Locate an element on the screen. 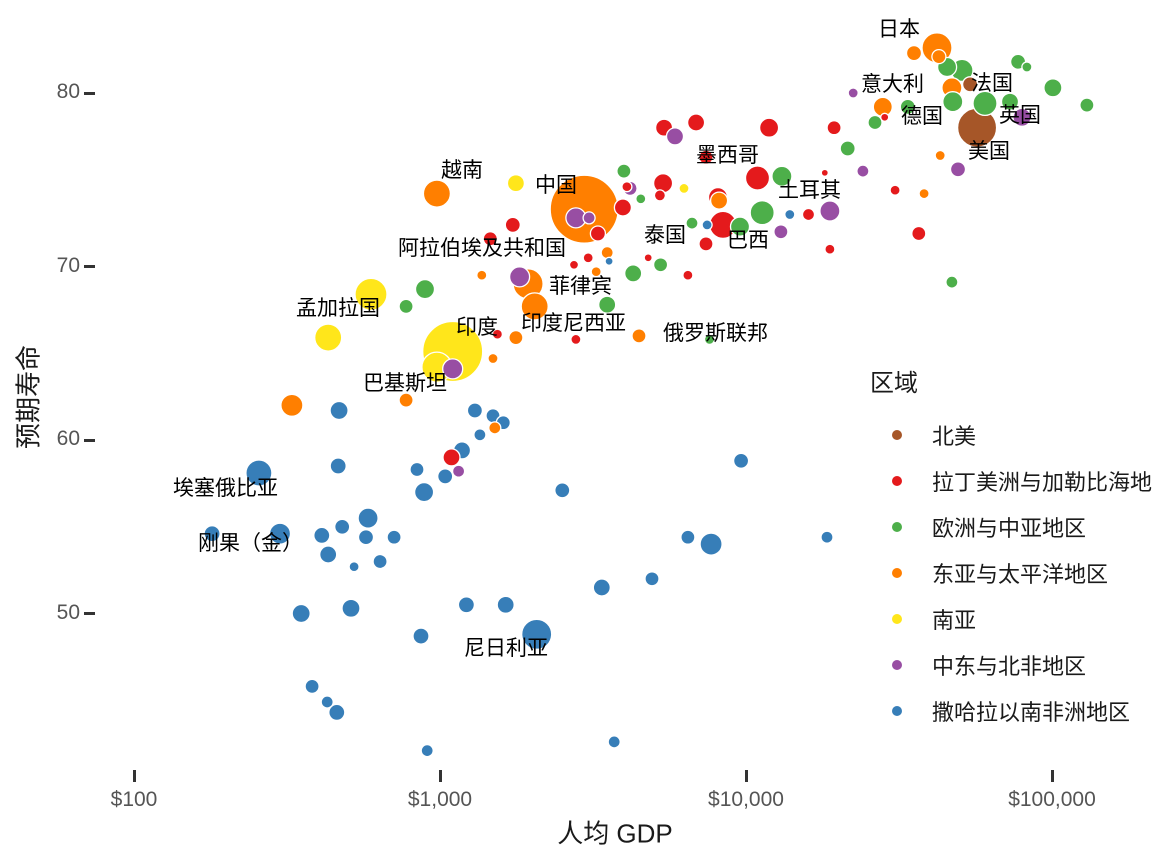 This screenshot has width=1152, height=864. legend-item-ssa: 撒哈拉以南非洲地区 is located at coordinates (1011, 711).